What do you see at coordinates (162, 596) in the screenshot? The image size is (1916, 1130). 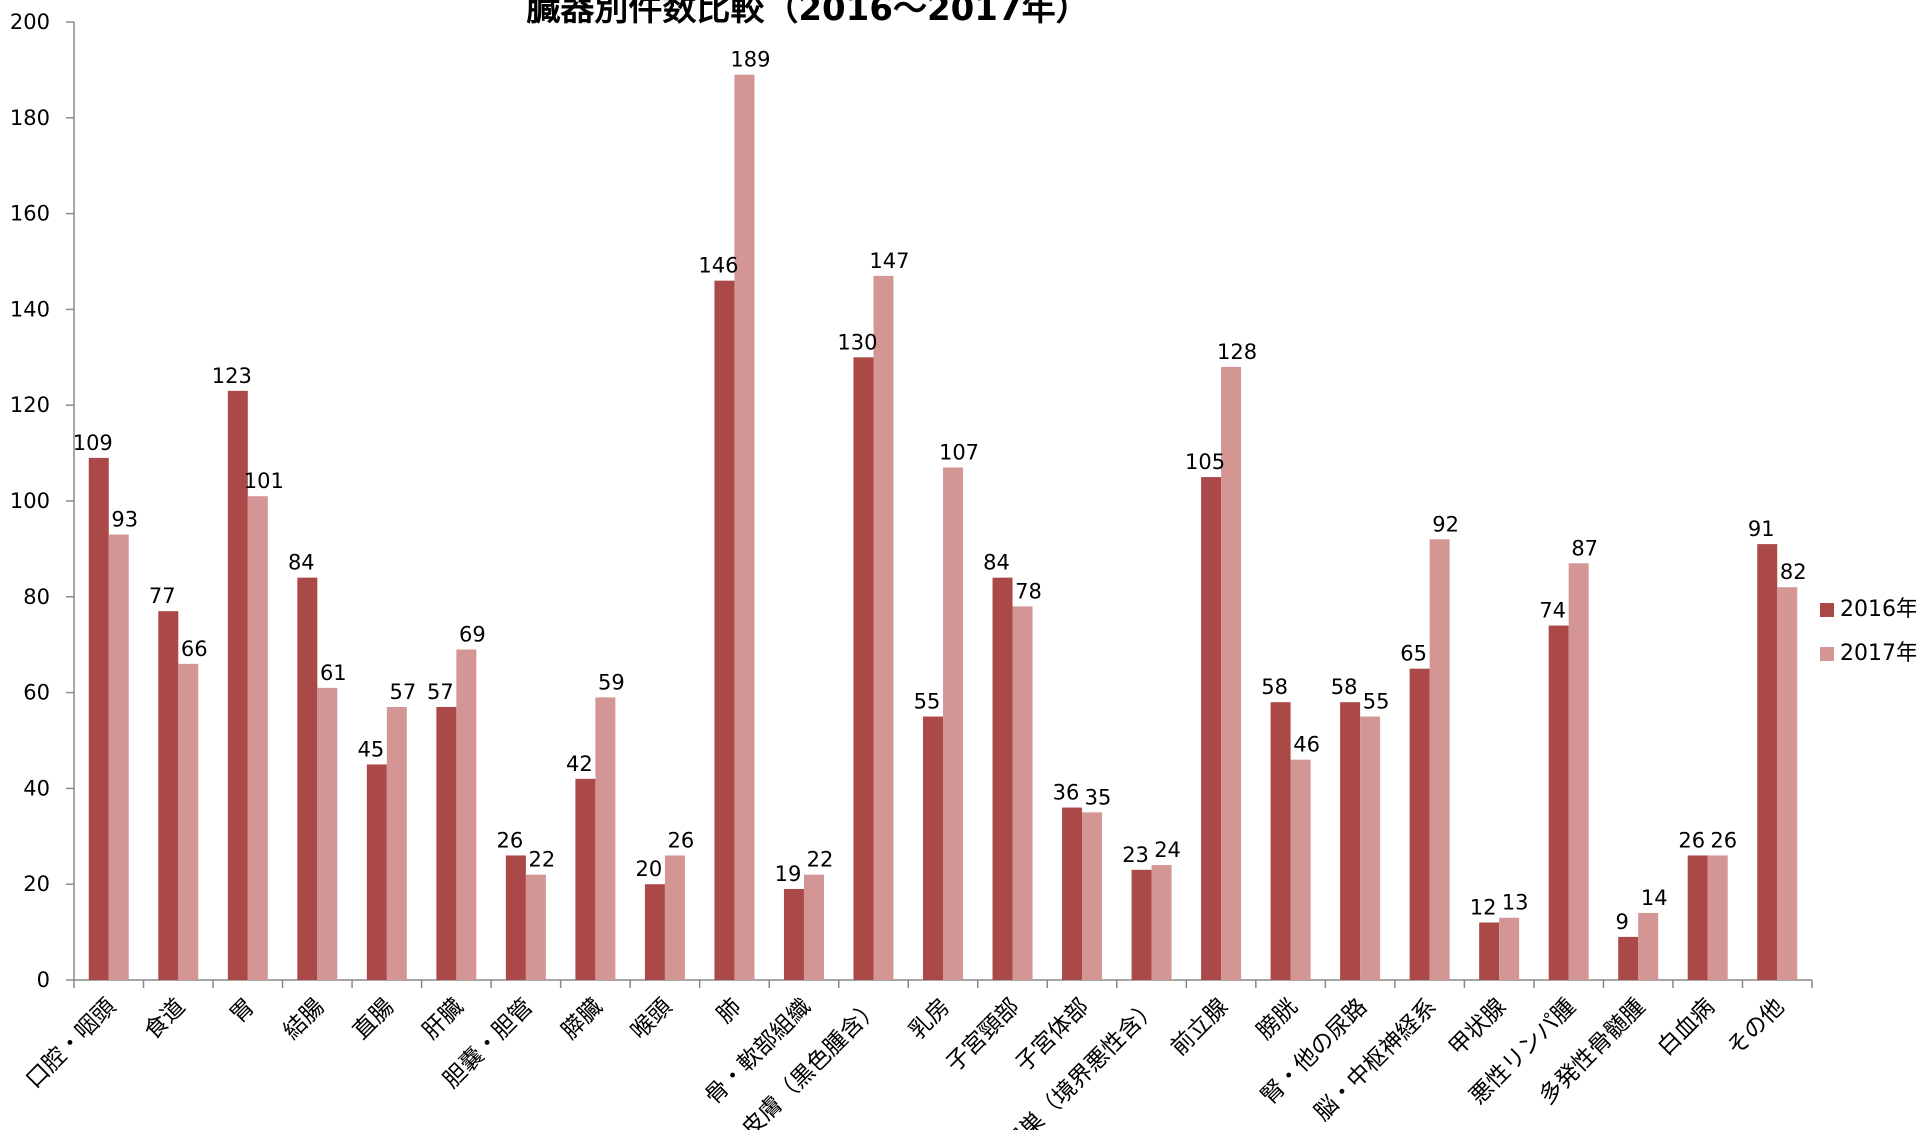 I see `data-label: 77` at bounding box center [162, 596].